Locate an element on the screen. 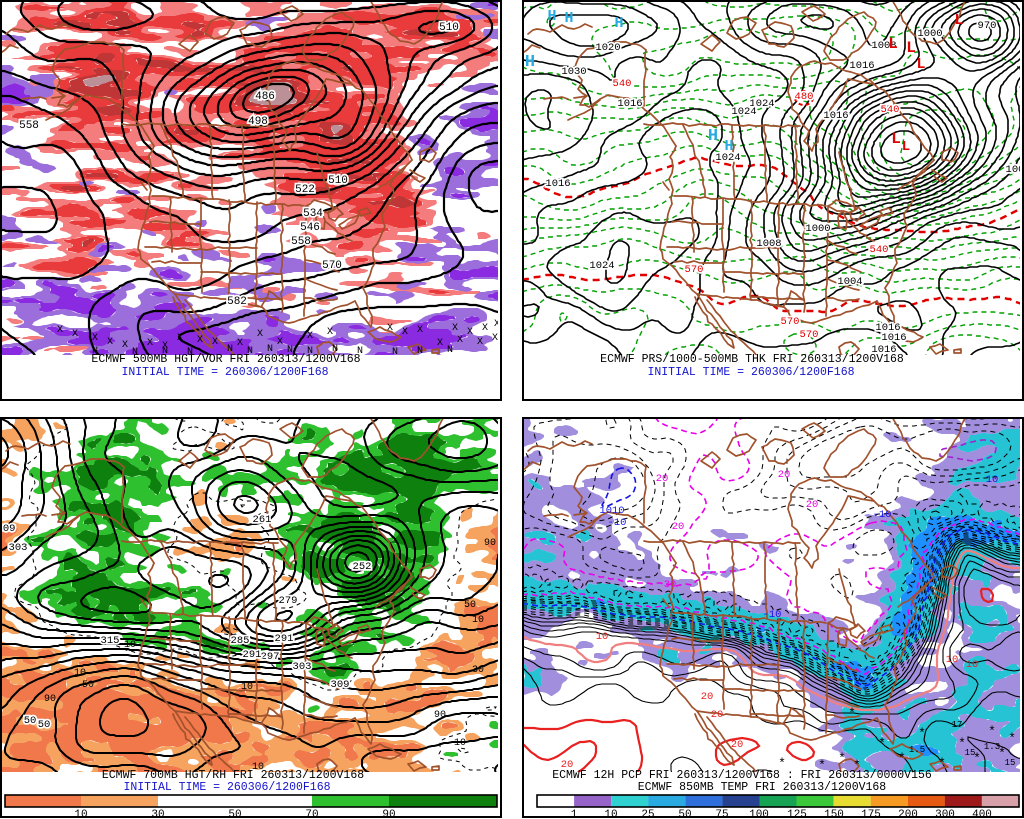  svg-text: 252 is located at coordinates (362, 567).